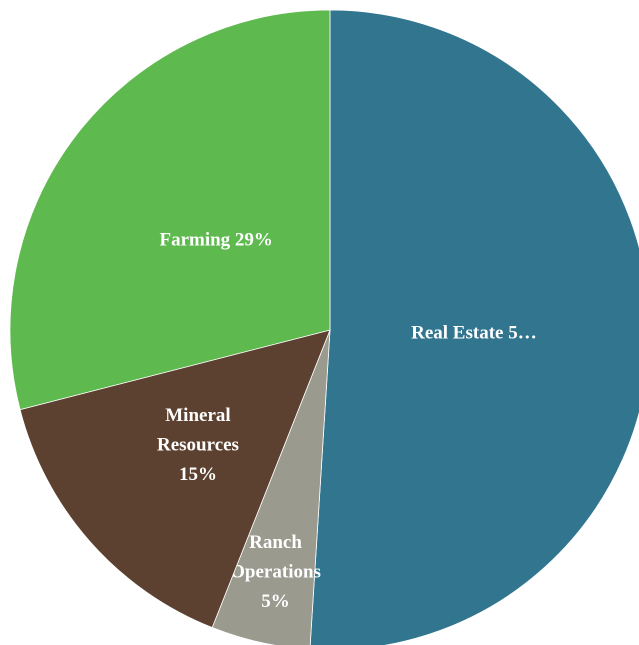 Image resolution: width=639 pixels, height=645 pixels. What do you see at coordinates (275, 601) in the screenshot?
I see `label-line: 5%` at bounding box center [275, 601].